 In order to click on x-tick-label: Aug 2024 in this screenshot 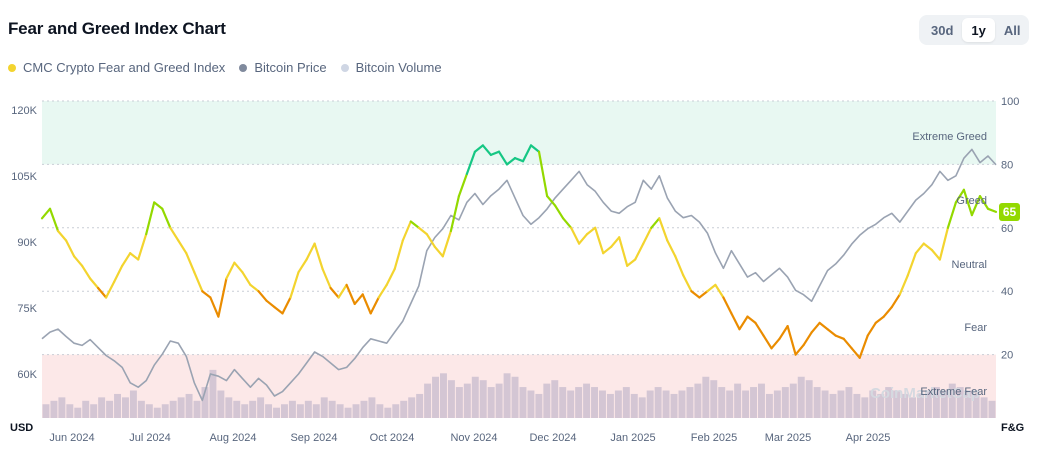, I will do `click(232, 438)`.